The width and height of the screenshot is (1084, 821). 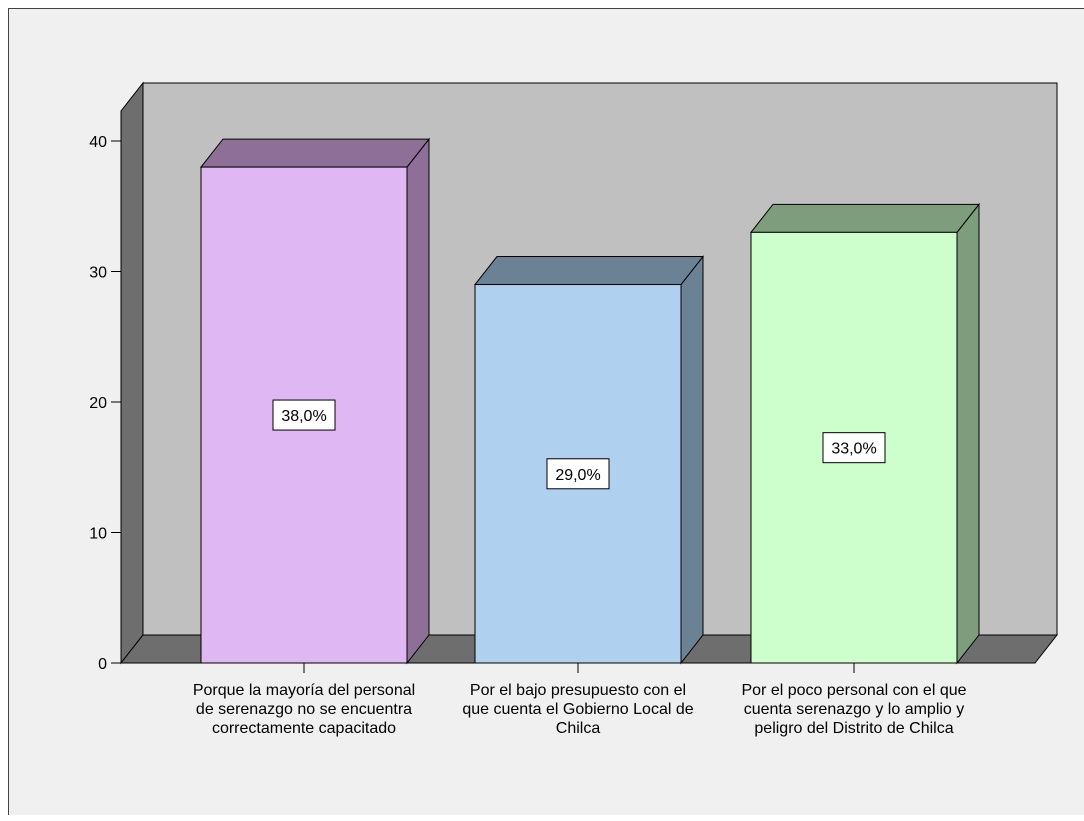 I want to click on data-label: 29,0%, so click(x=577, y=475).